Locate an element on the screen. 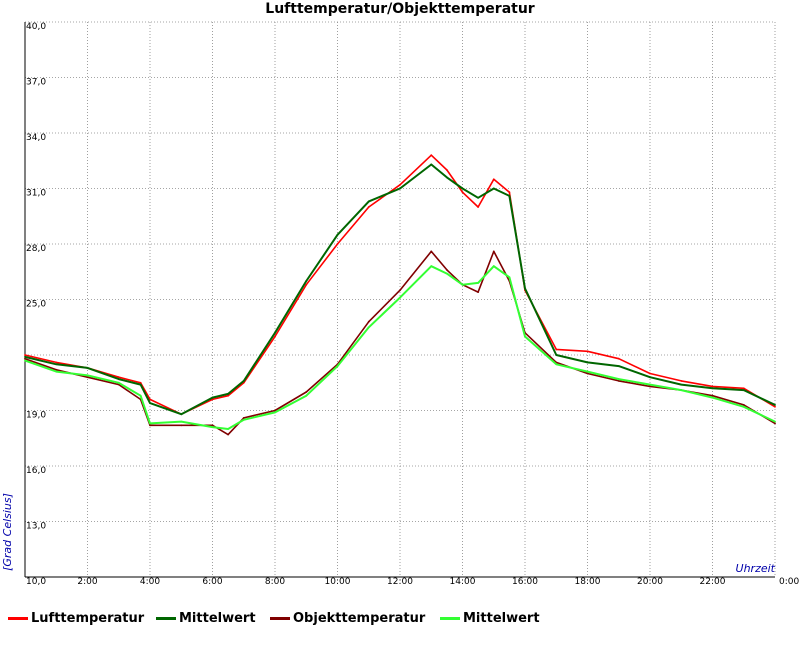  x-tick-label: 18:00 is located at coordinates (588, 582).